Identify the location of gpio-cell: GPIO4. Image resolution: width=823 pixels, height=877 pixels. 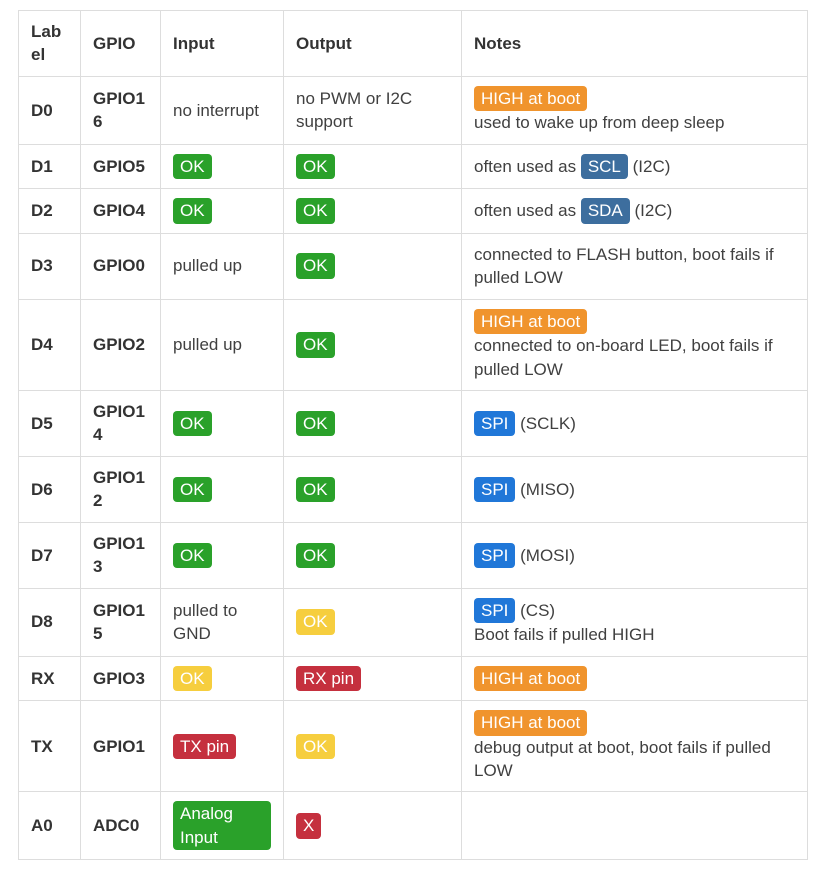
(120, 211).